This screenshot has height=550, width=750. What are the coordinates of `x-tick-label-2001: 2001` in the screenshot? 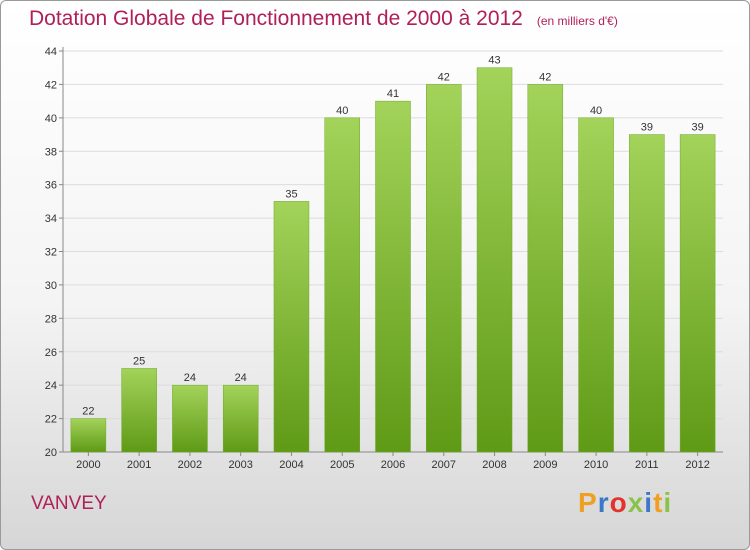 It's located at (139, 465).